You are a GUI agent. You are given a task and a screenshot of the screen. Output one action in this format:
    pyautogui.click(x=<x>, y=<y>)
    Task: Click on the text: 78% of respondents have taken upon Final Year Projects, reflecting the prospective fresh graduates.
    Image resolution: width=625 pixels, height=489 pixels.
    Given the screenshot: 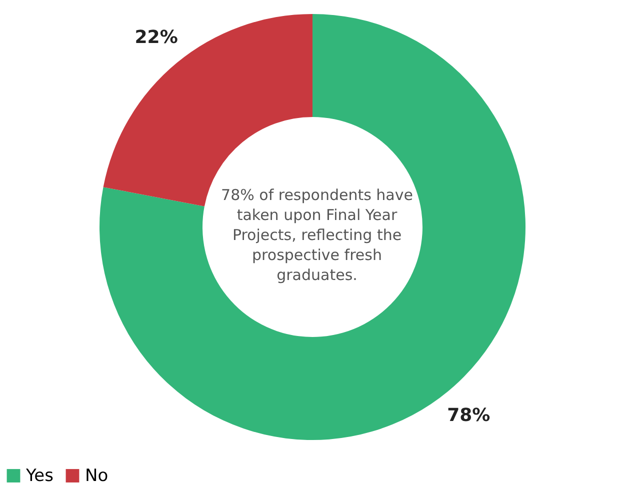 What is the action you would take?
    pyautogui.click(x=317, y=235)
    